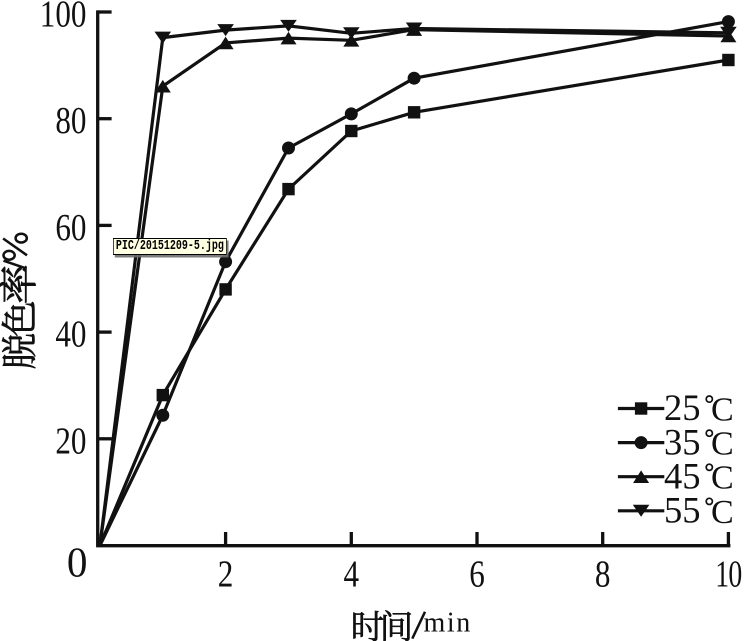 This screenshot has width=745, height=641. What do you see at coordinates (448, 623) in the screenshot?
I see `svg-text: min` at bounding box center [448, 623].